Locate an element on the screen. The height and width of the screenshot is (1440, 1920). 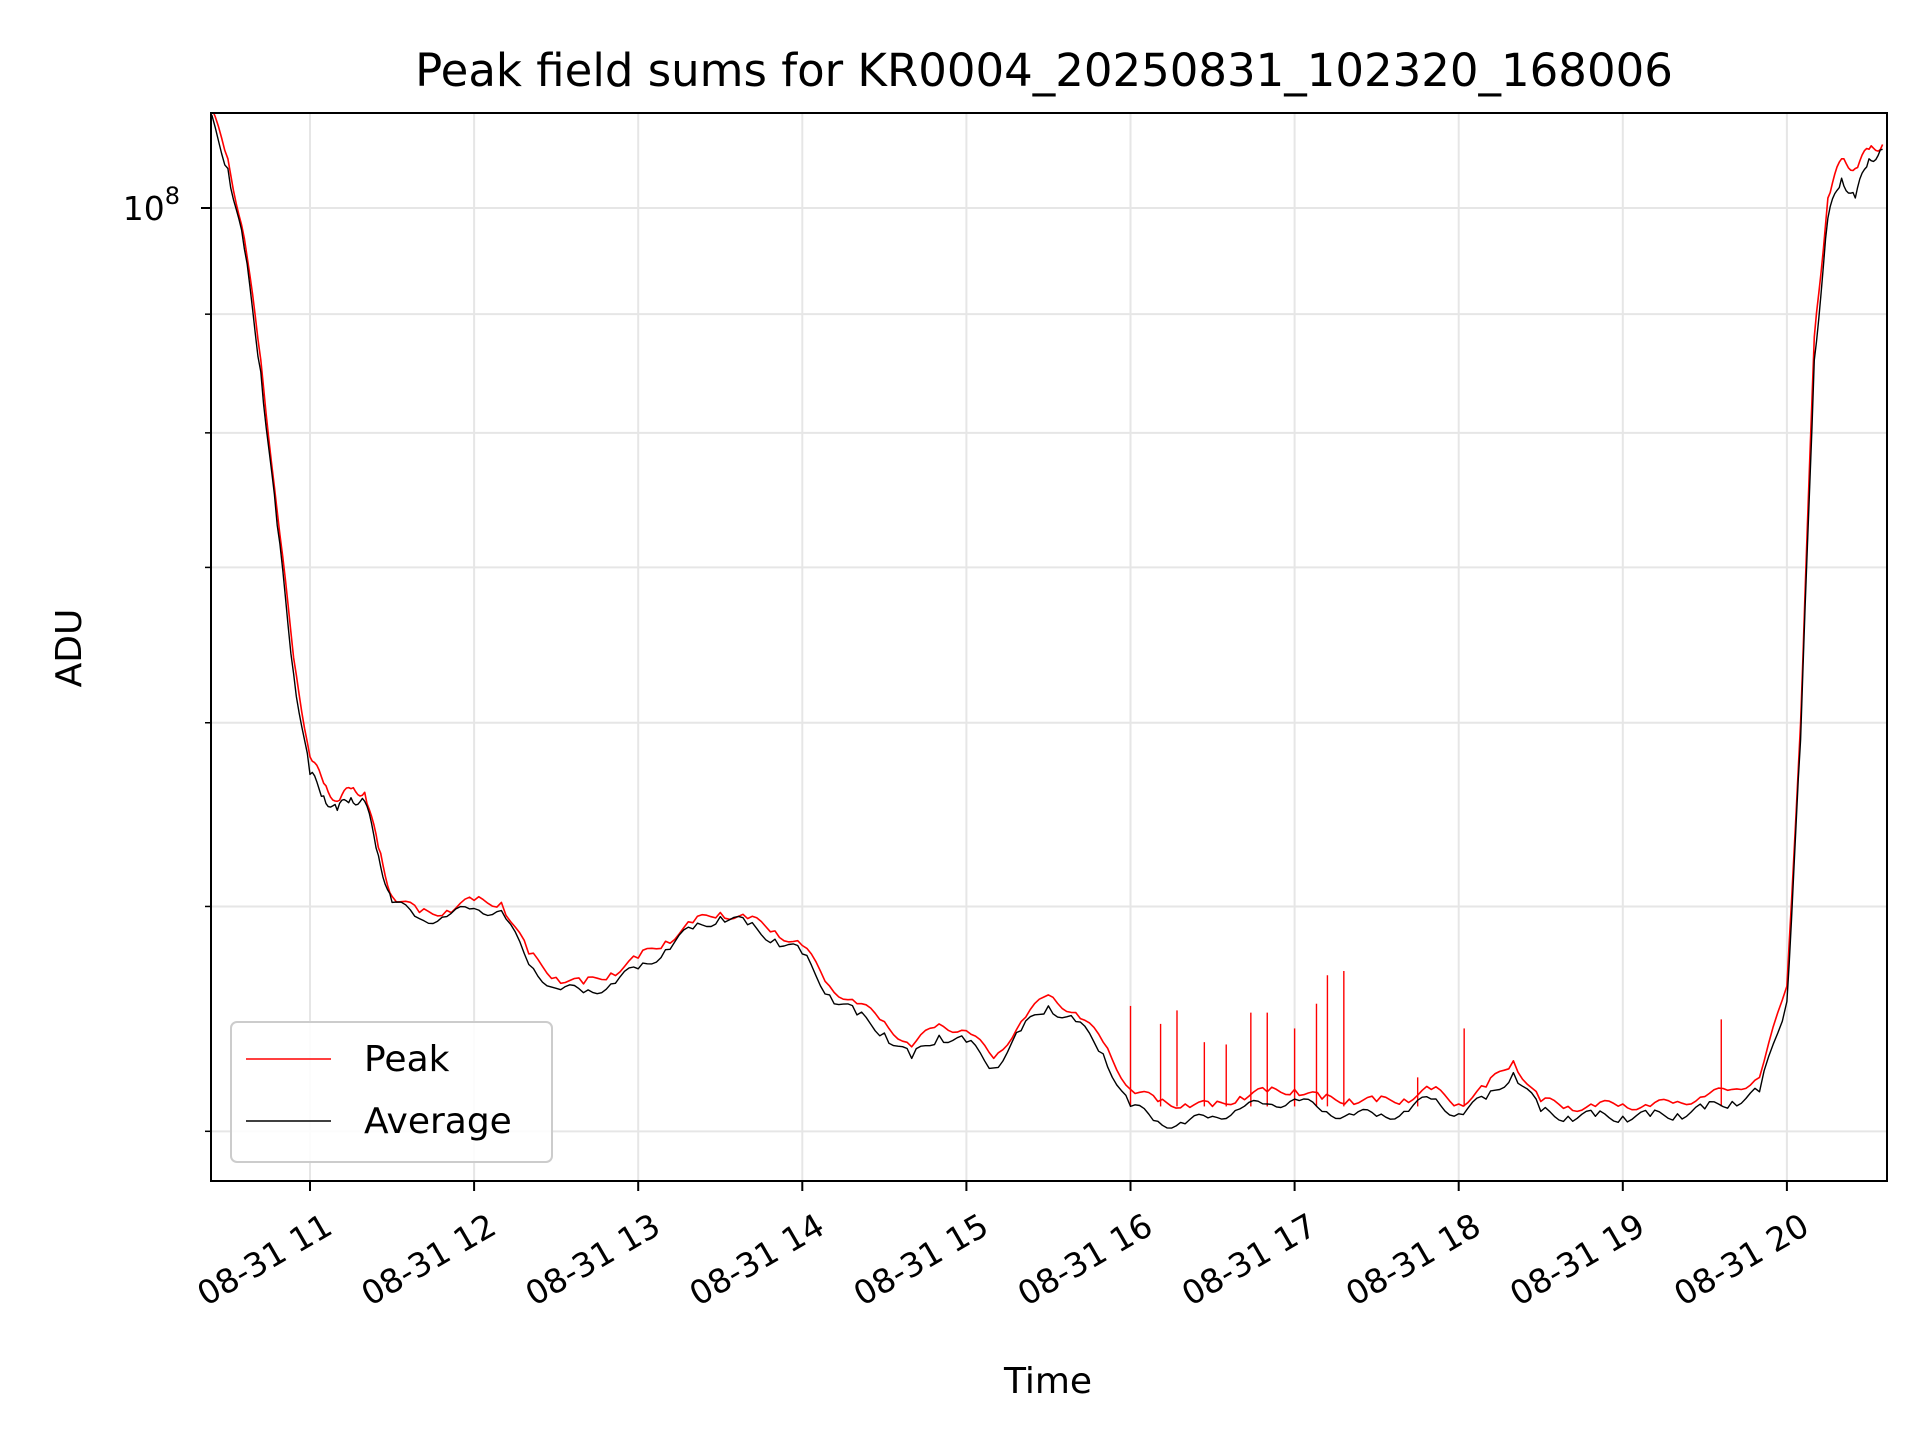
y-tick-label: 108 is located at coordinates (151, 205).